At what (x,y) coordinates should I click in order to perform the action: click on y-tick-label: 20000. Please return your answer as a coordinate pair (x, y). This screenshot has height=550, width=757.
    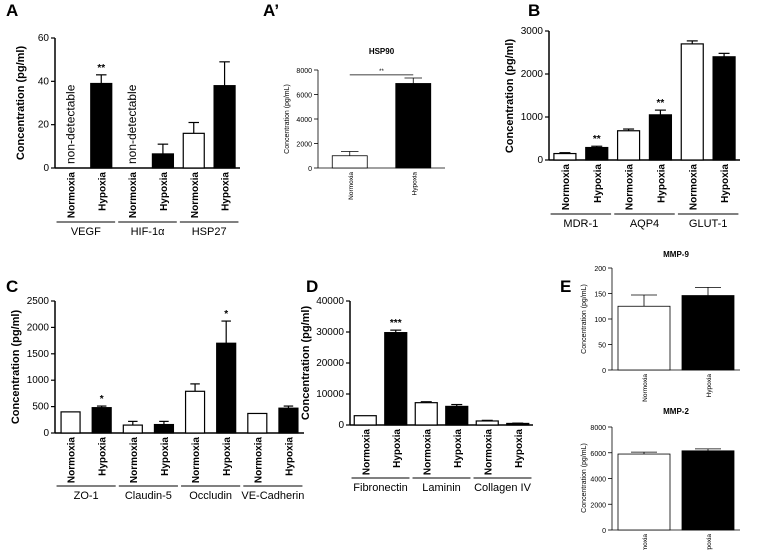
    Looking at the image, I should click on (330, 363).